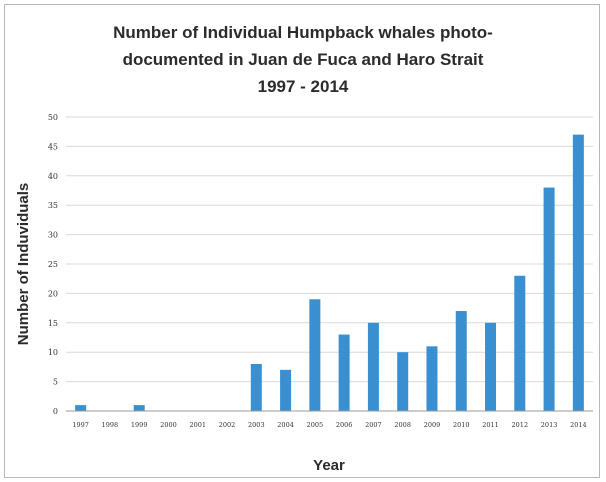  I want to click on x-tick-label: 2000, so click(168, 425).